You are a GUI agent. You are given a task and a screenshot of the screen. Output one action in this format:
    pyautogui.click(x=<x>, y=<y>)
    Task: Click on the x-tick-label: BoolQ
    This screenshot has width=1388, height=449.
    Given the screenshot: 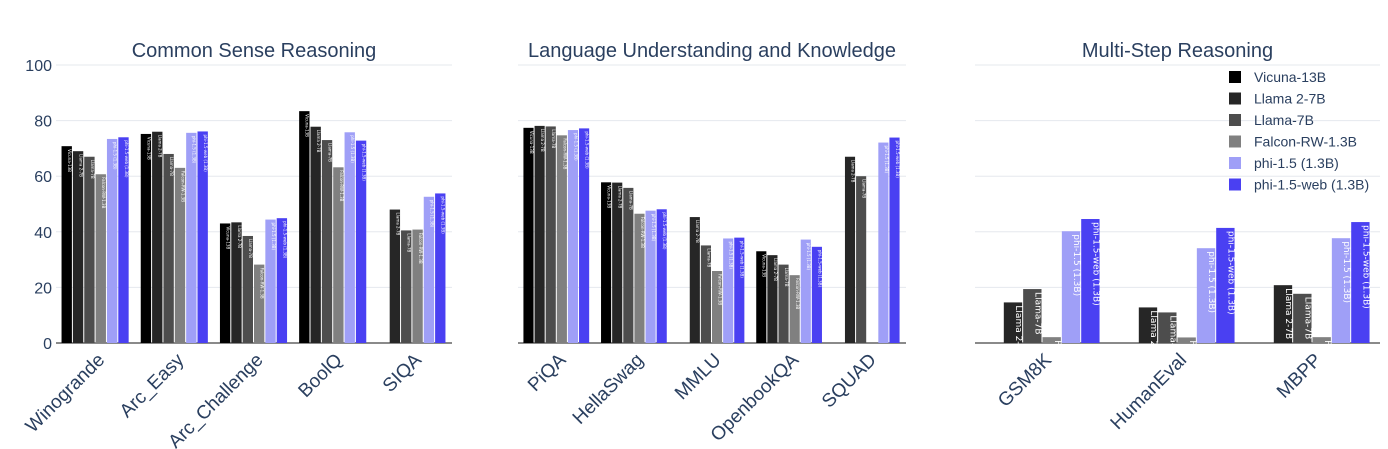 What is the action you would take?
    pyautogui.click(x=321, y=376)
    